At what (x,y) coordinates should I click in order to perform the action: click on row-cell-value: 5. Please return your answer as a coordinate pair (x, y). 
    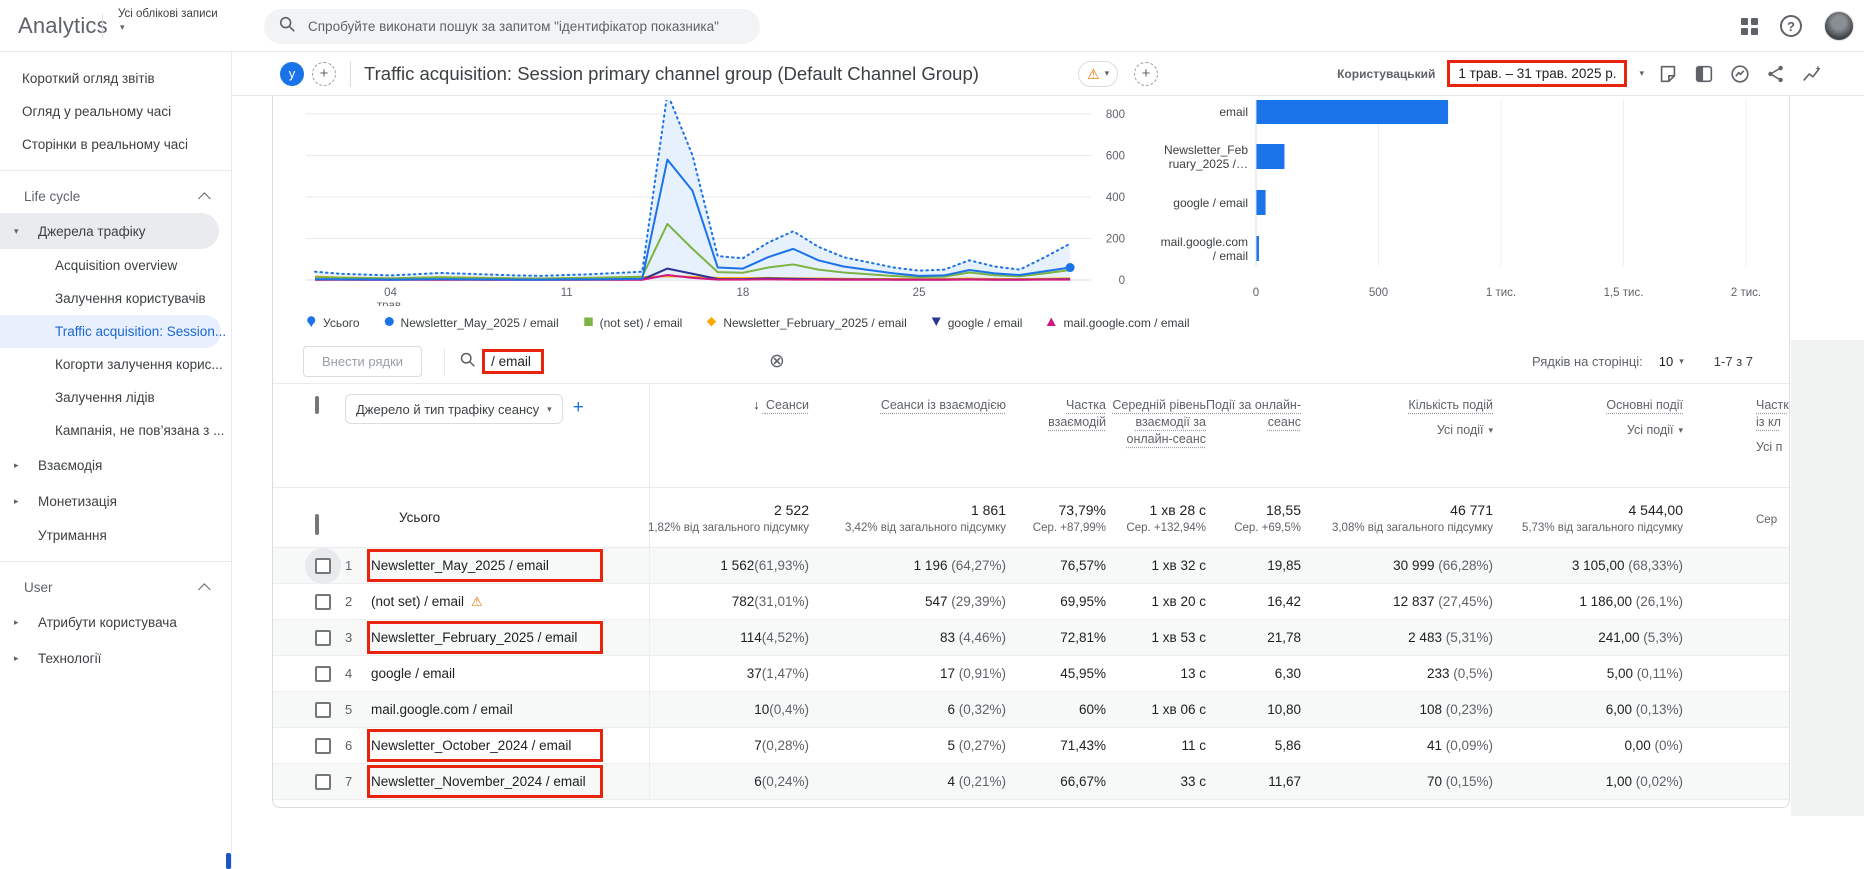
    Looking at the image, I should click on (951, 745).